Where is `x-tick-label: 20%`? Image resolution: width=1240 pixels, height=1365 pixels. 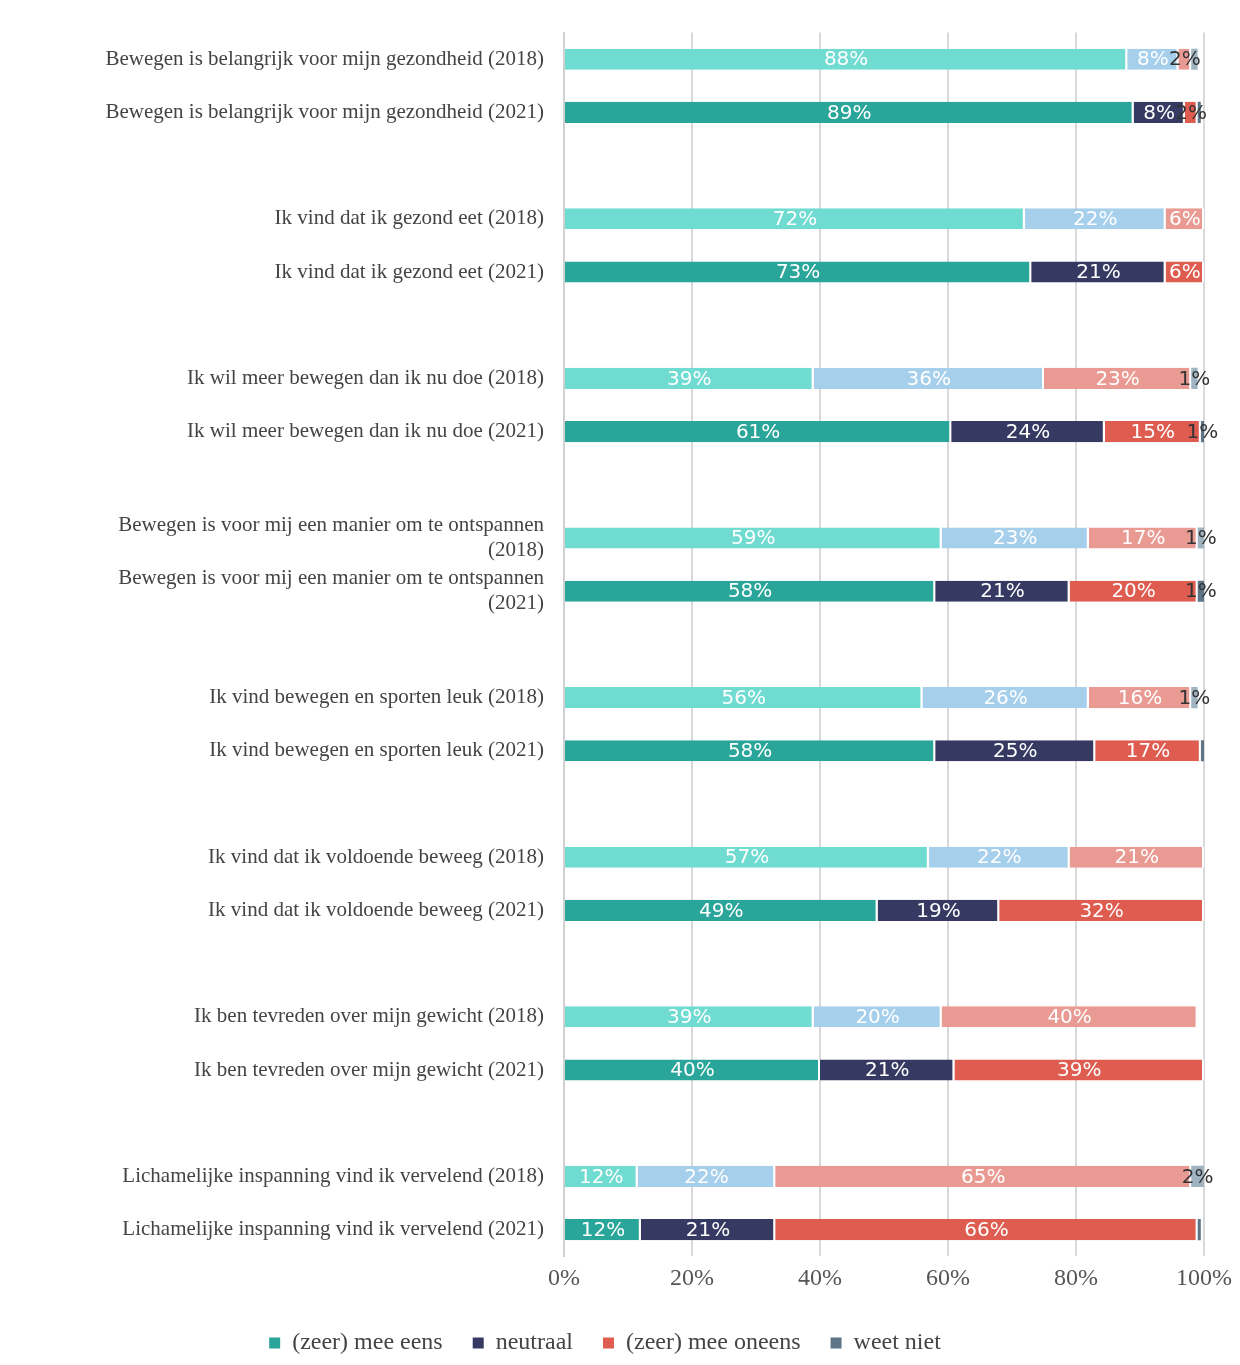 x-tick-label: 20% is located at coordinates (692, 1276).